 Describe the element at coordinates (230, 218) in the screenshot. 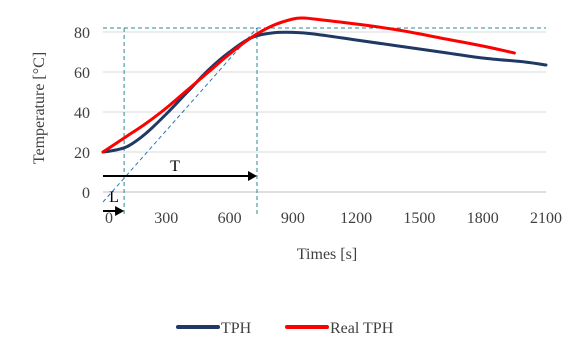

I see `x-tick-600: 600` at that location.